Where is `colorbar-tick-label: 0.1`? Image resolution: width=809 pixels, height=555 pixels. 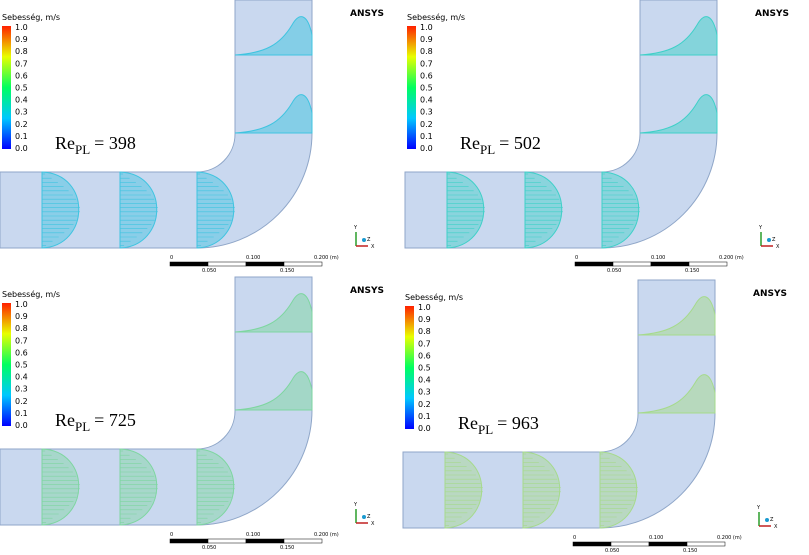
colorbar-tick-label: 0.1 is located at coordinates (21, 136).